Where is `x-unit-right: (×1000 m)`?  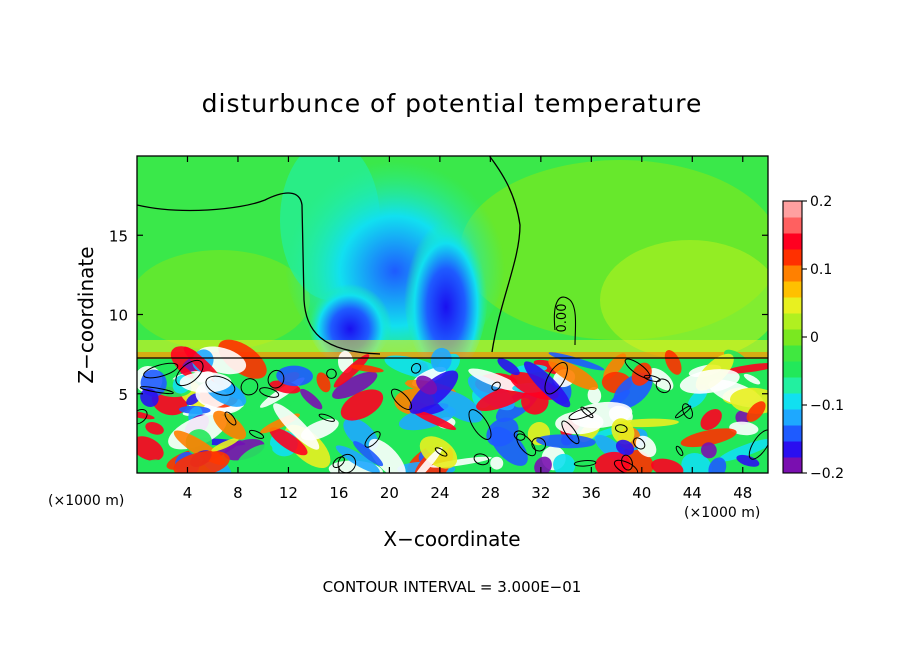
x-unit-right: (×1000 m) is located at coordinates (722, 513).